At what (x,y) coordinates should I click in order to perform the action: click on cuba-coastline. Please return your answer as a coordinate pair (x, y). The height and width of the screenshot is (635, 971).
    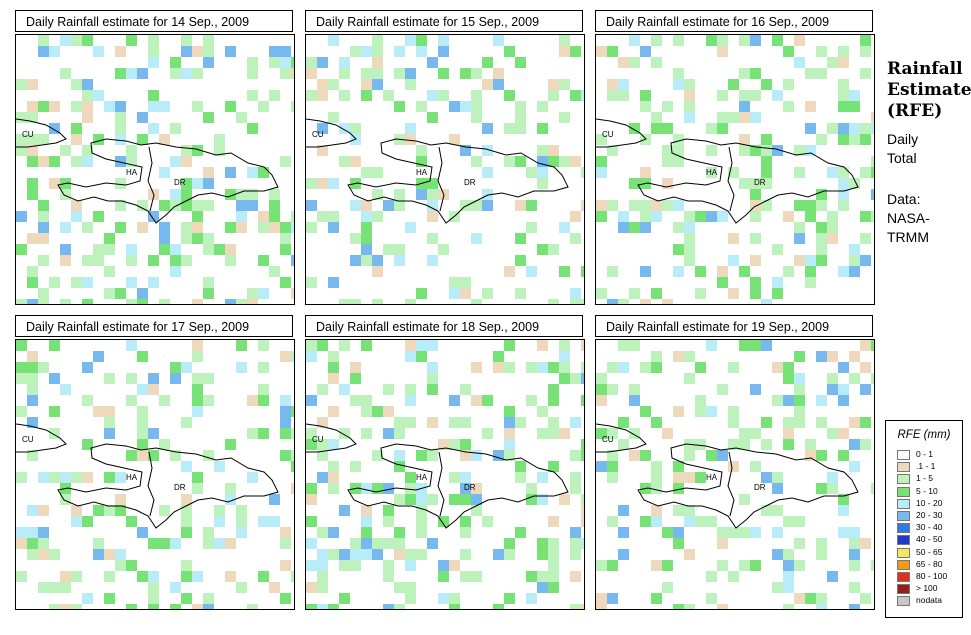
    Looking at the image, I should click on (621, 438).